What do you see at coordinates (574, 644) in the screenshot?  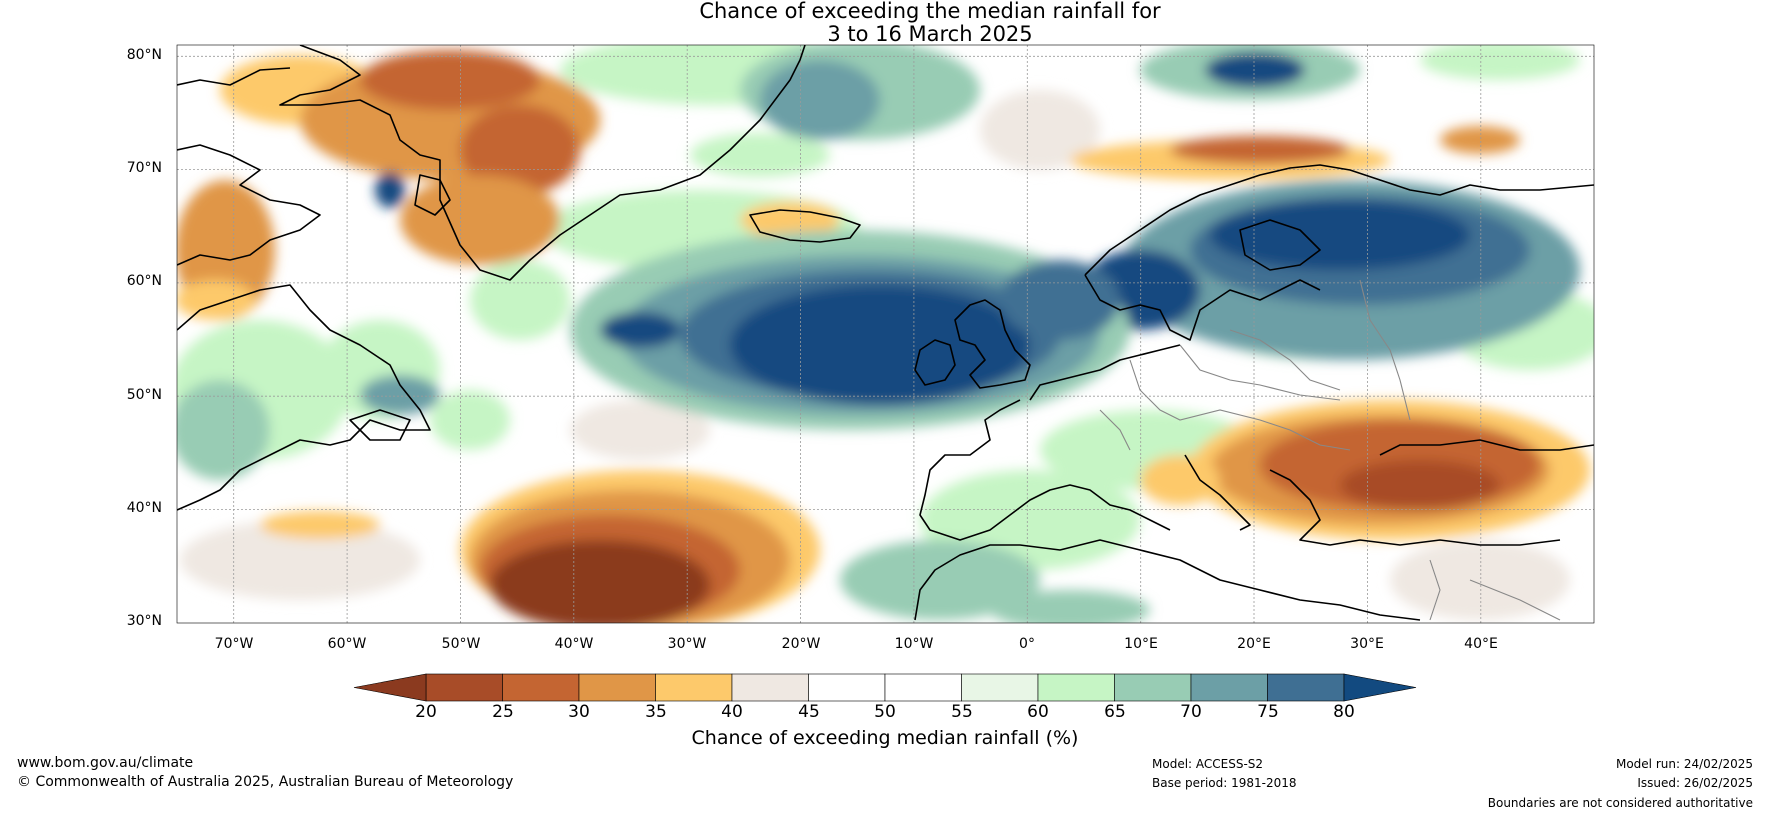 I see `lon-label-40w: 40°W` at bounding box center [574, 644].